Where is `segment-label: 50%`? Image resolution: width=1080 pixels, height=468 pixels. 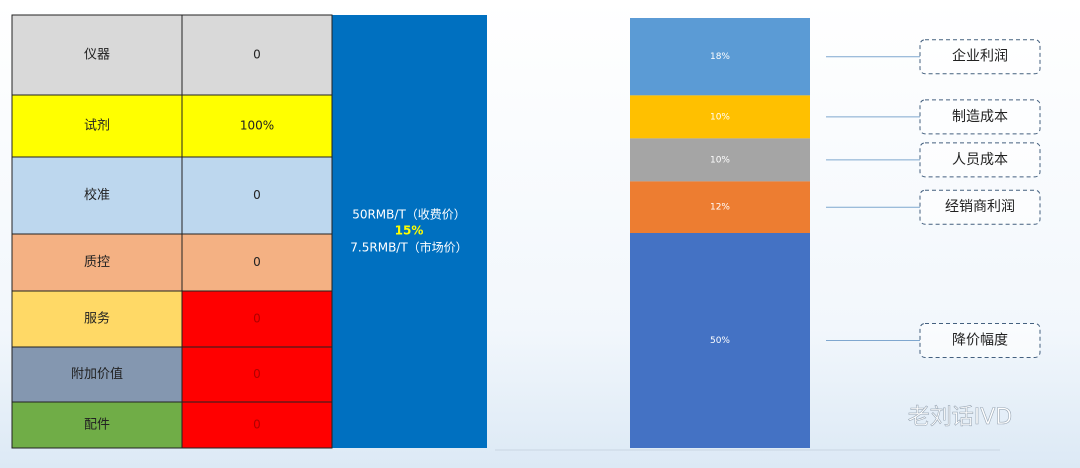
segment-label: 50% is located at coordinates (720, 341).